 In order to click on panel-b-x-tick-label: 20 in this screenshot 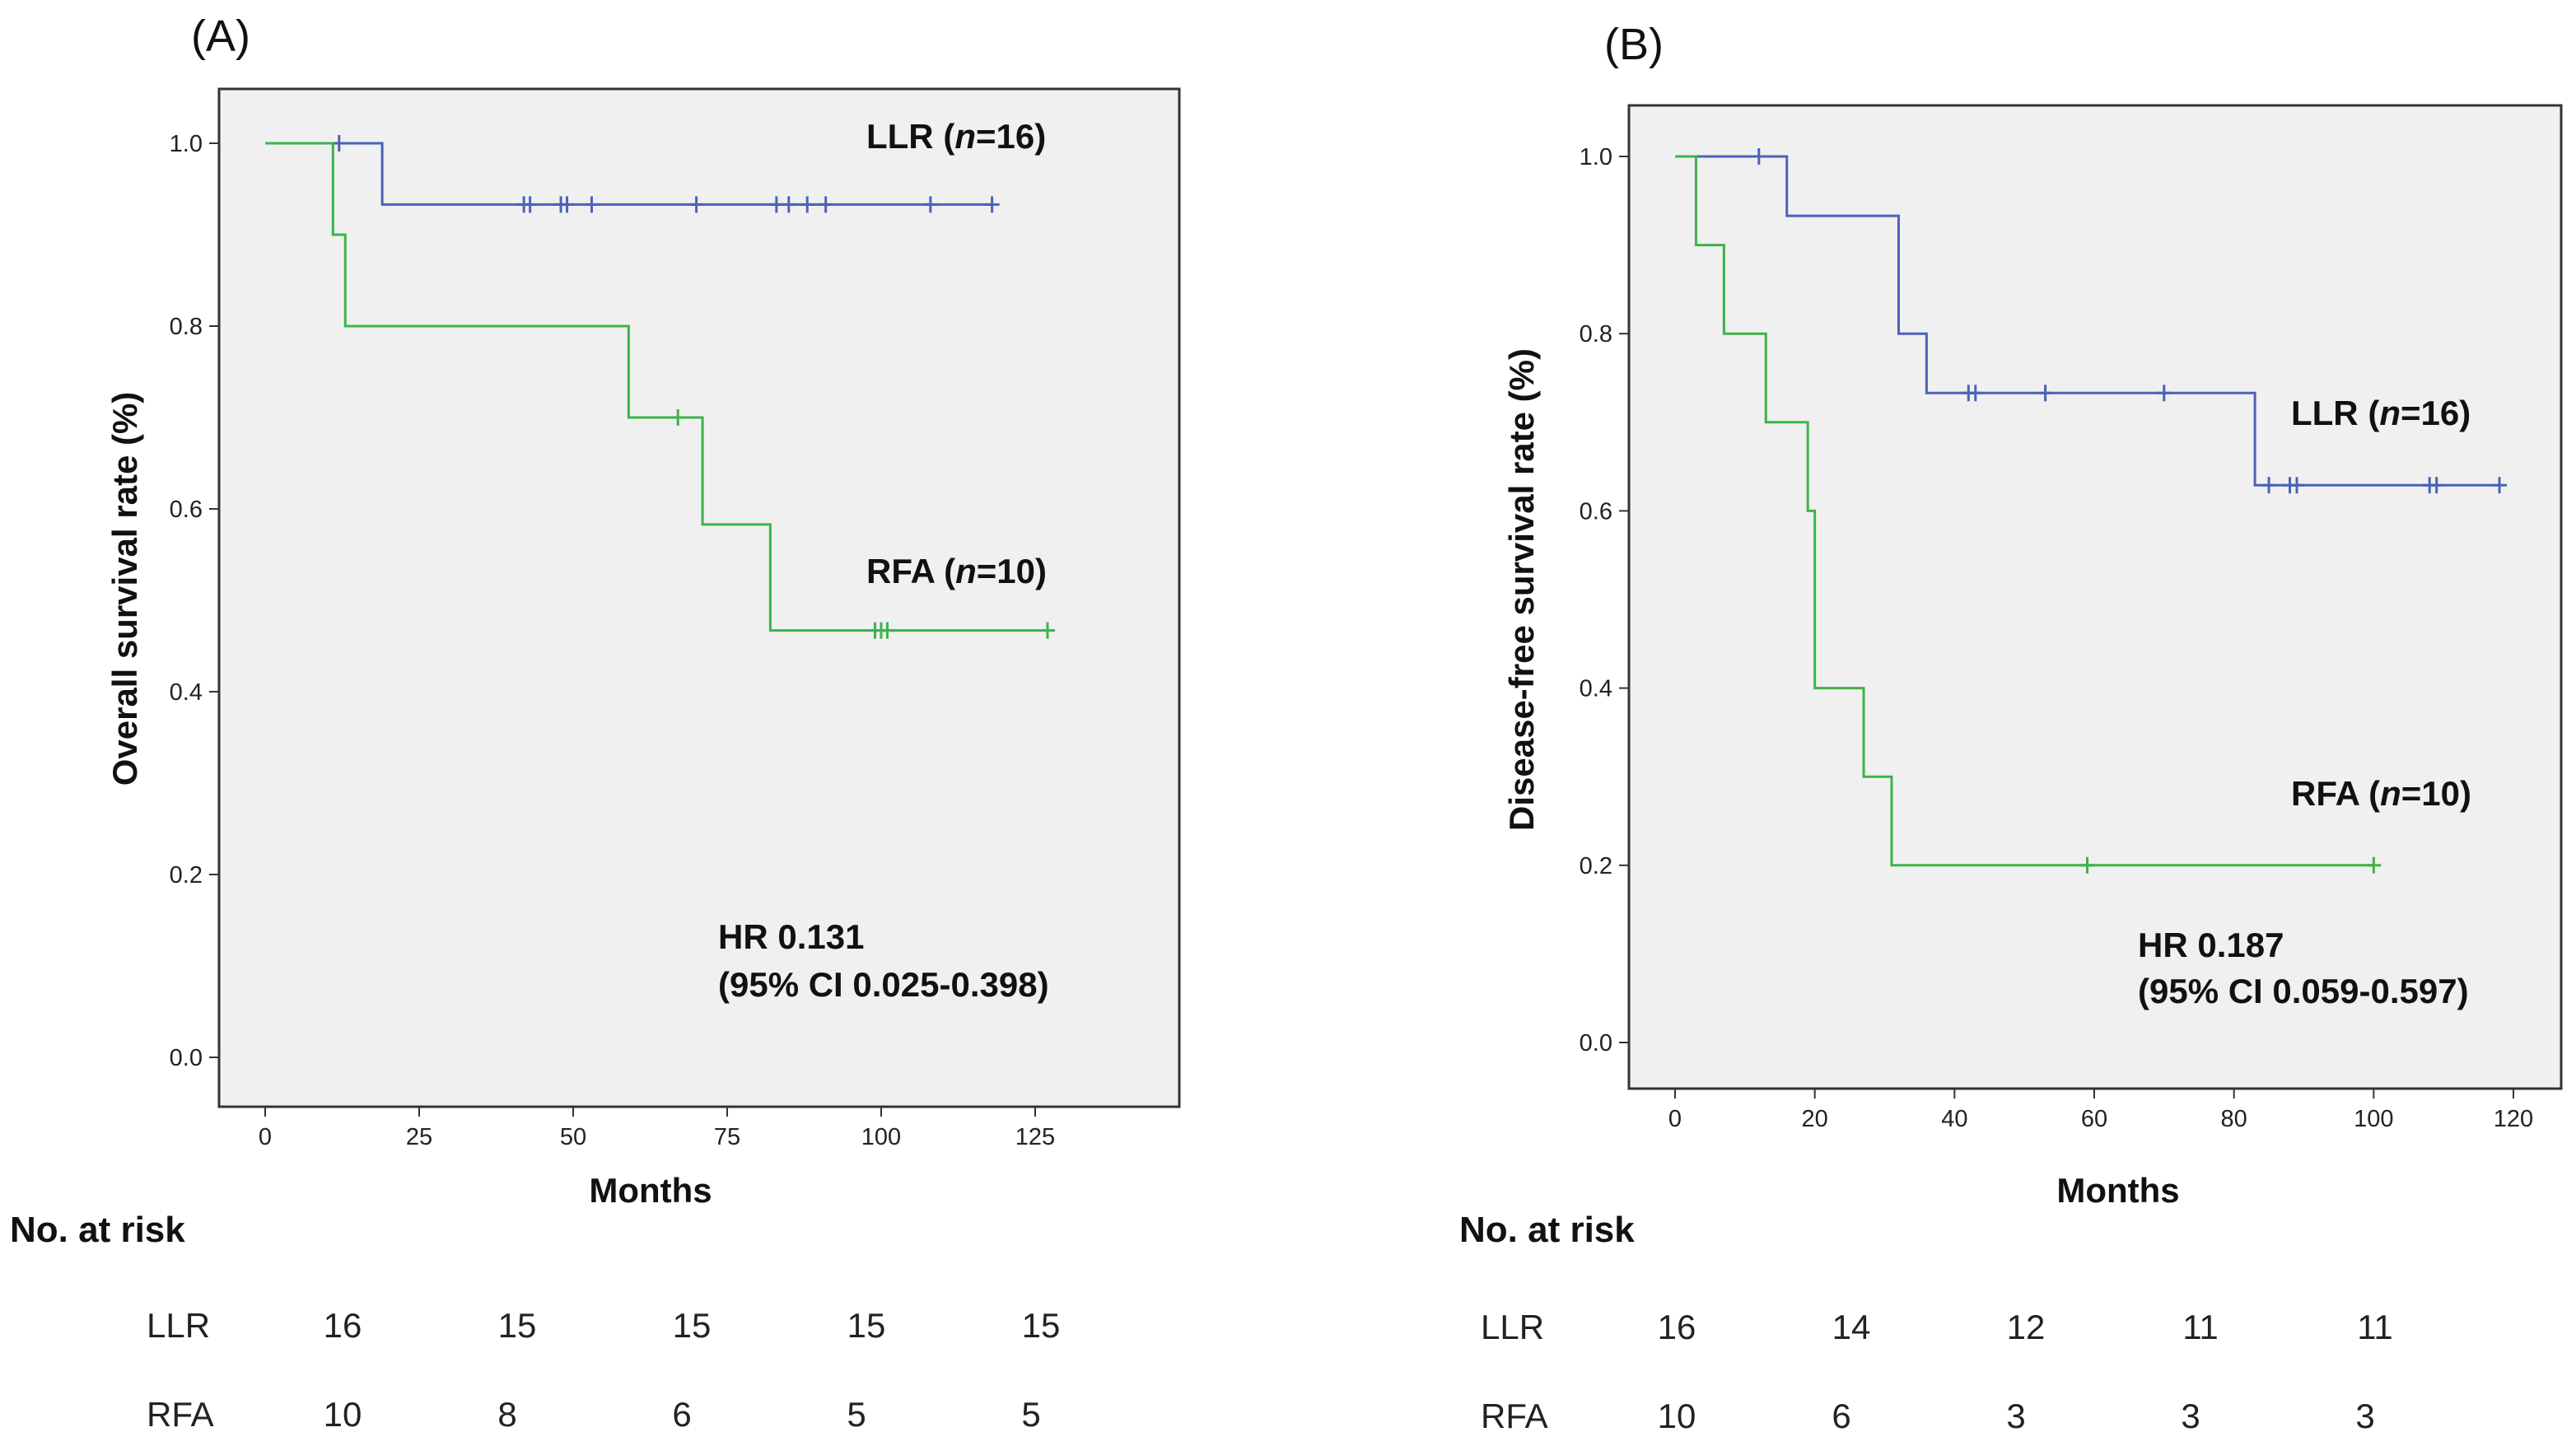, I will do `click(1815, 1119)`.